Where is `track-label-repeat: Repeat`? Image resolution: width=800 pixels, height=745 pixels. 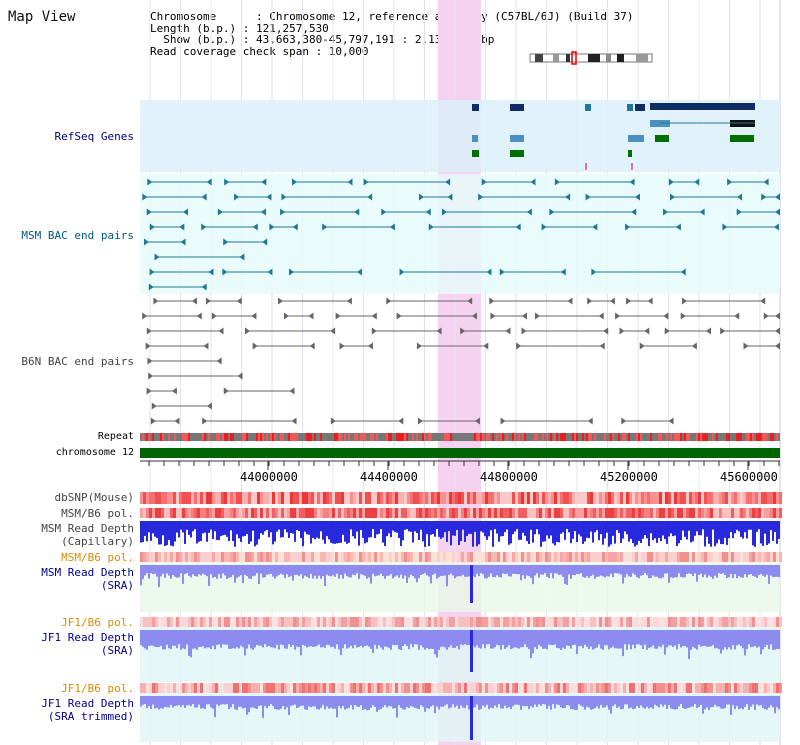 track-label-repeat: Repeat is located at coordinates (115, 436).